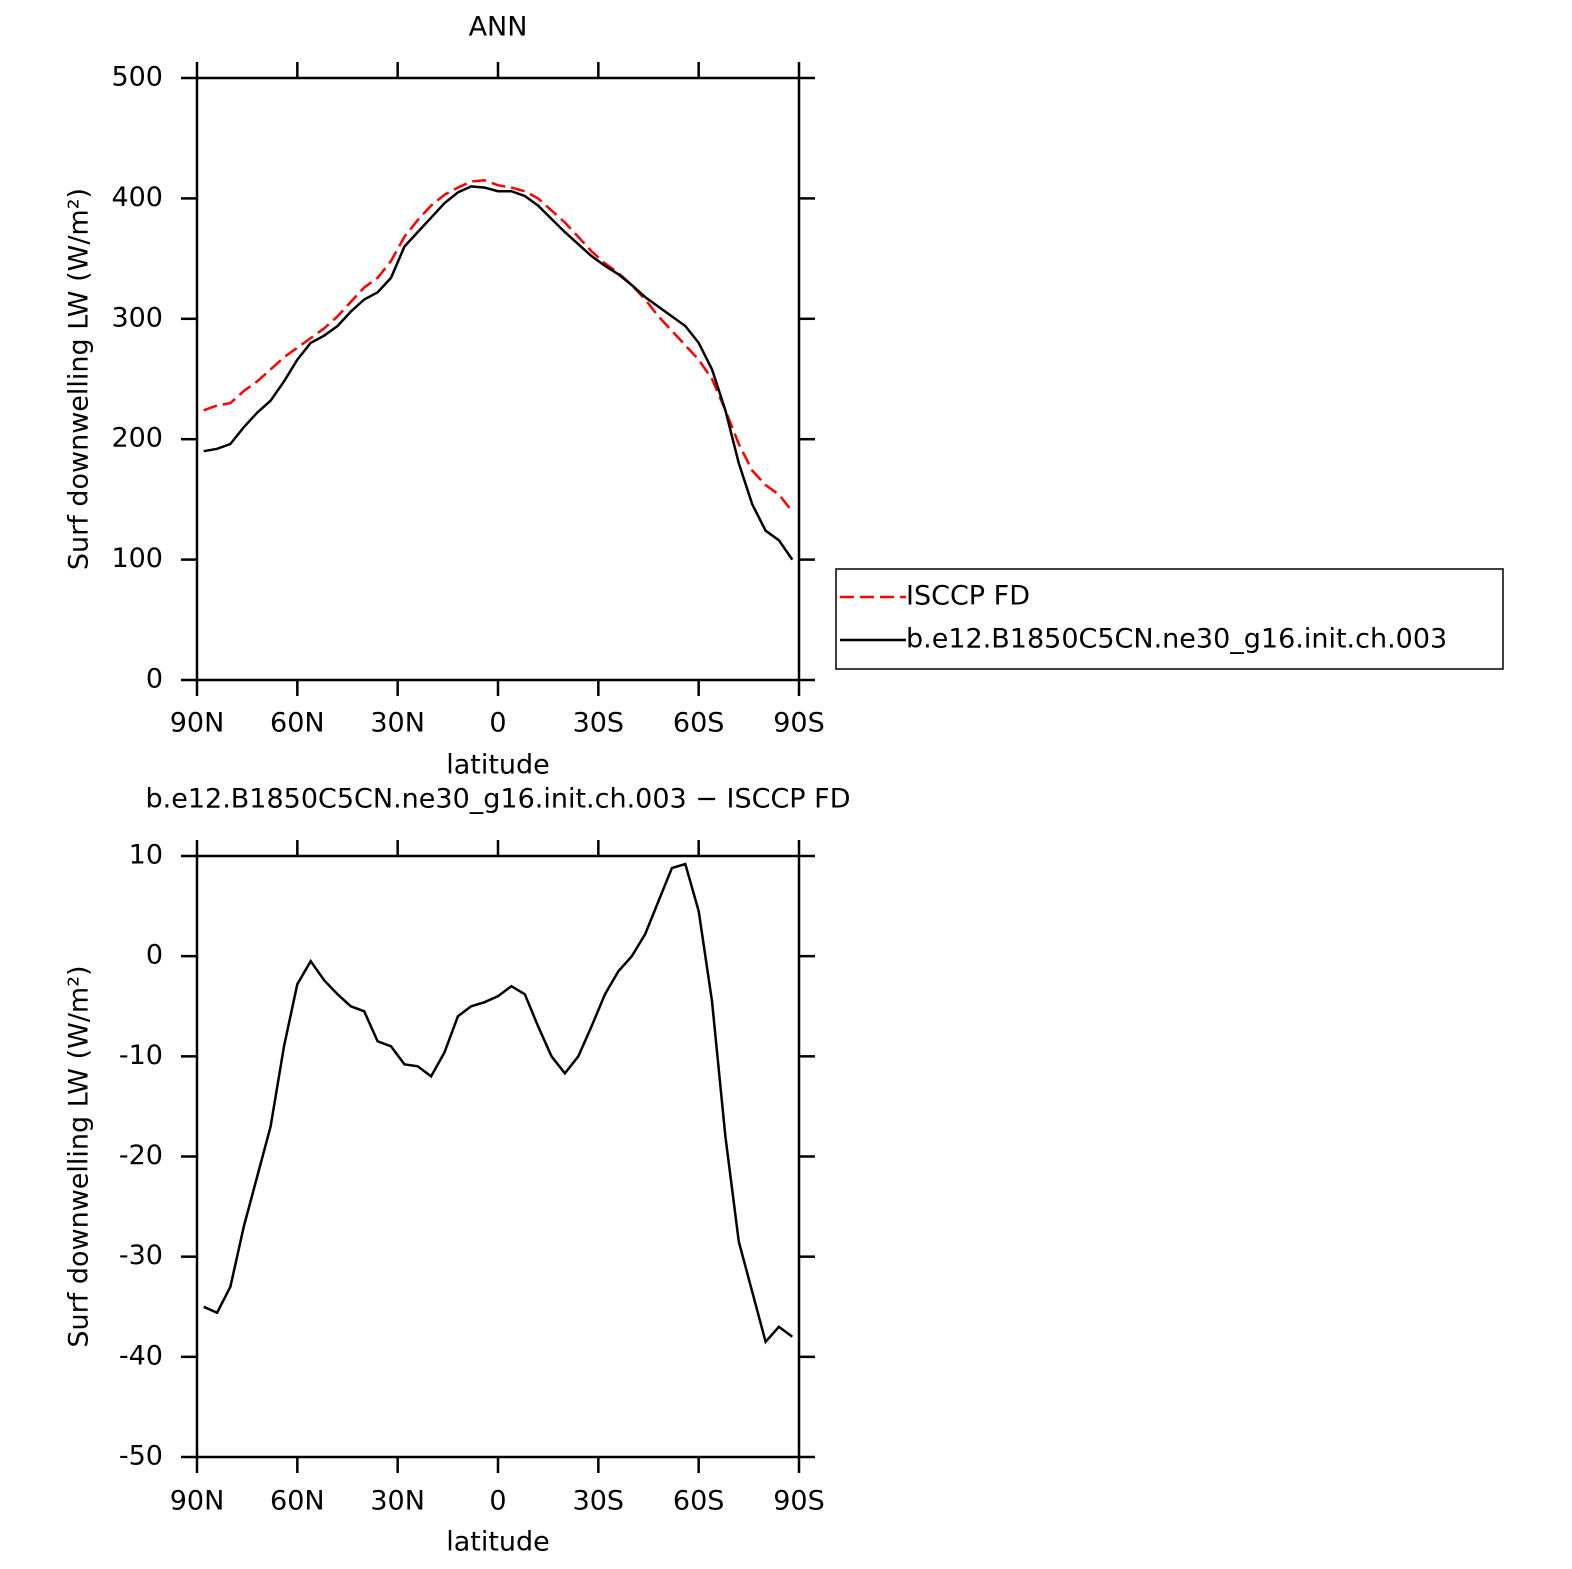 The height and width of the screenshot is (1569, 1572). I want to click on y-tick-label: 10, so click(146, 855).